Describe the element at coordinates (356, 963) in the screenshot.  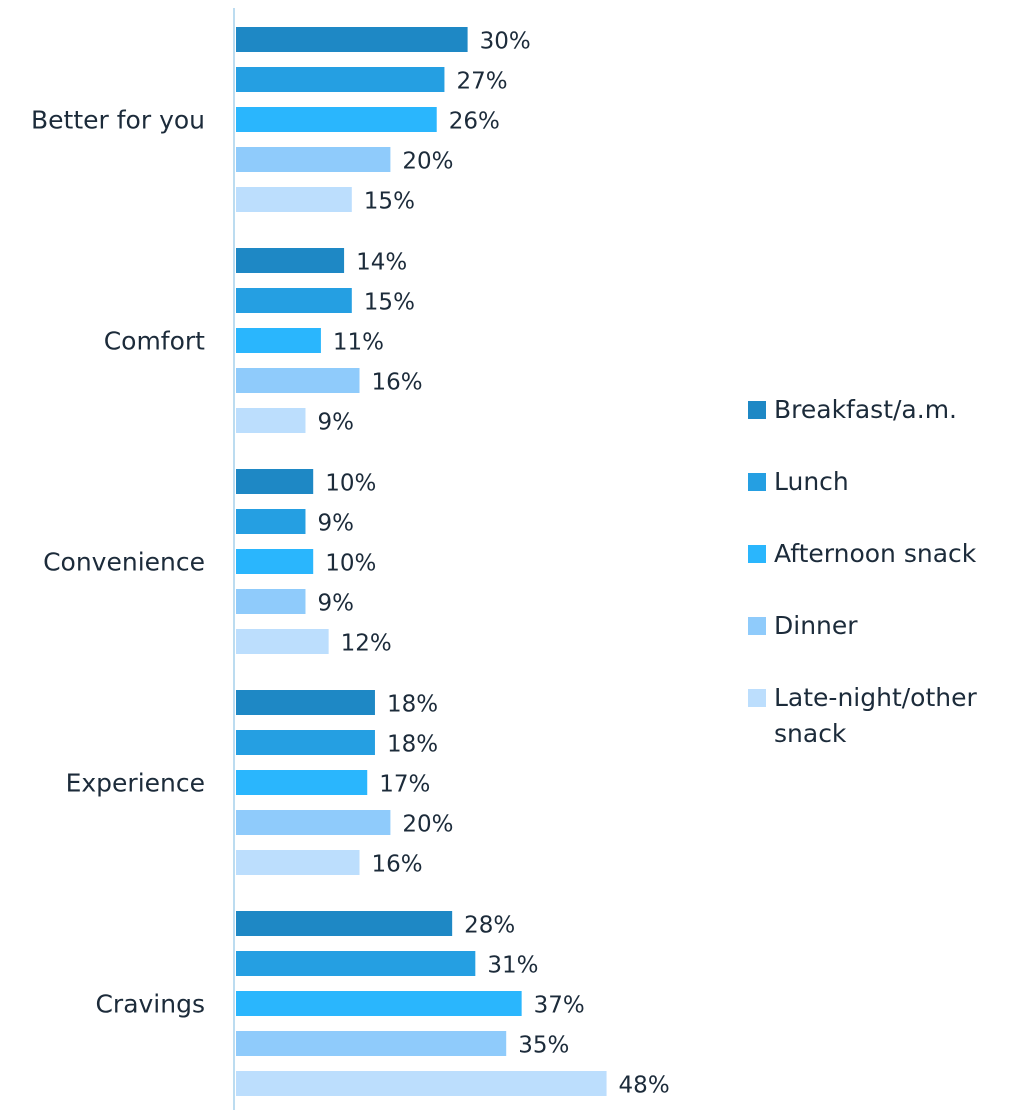
I see `bar-cravings-lunch` at that location.